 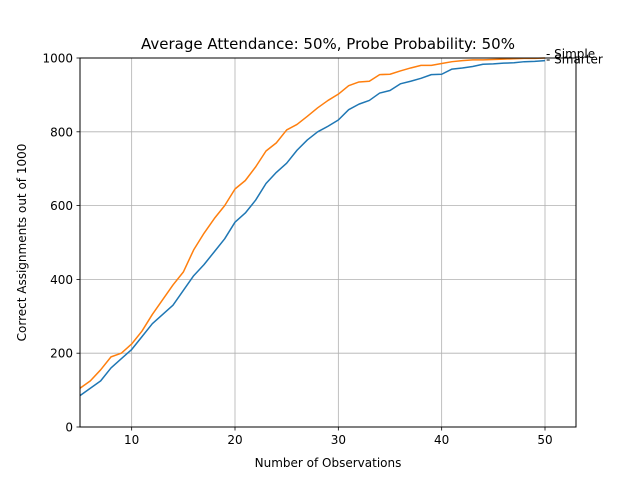 What do you see at coordinates (570, 54) in the screenshot?
I see `series-label-simple: - Simple` at bounding box center [570, 54].